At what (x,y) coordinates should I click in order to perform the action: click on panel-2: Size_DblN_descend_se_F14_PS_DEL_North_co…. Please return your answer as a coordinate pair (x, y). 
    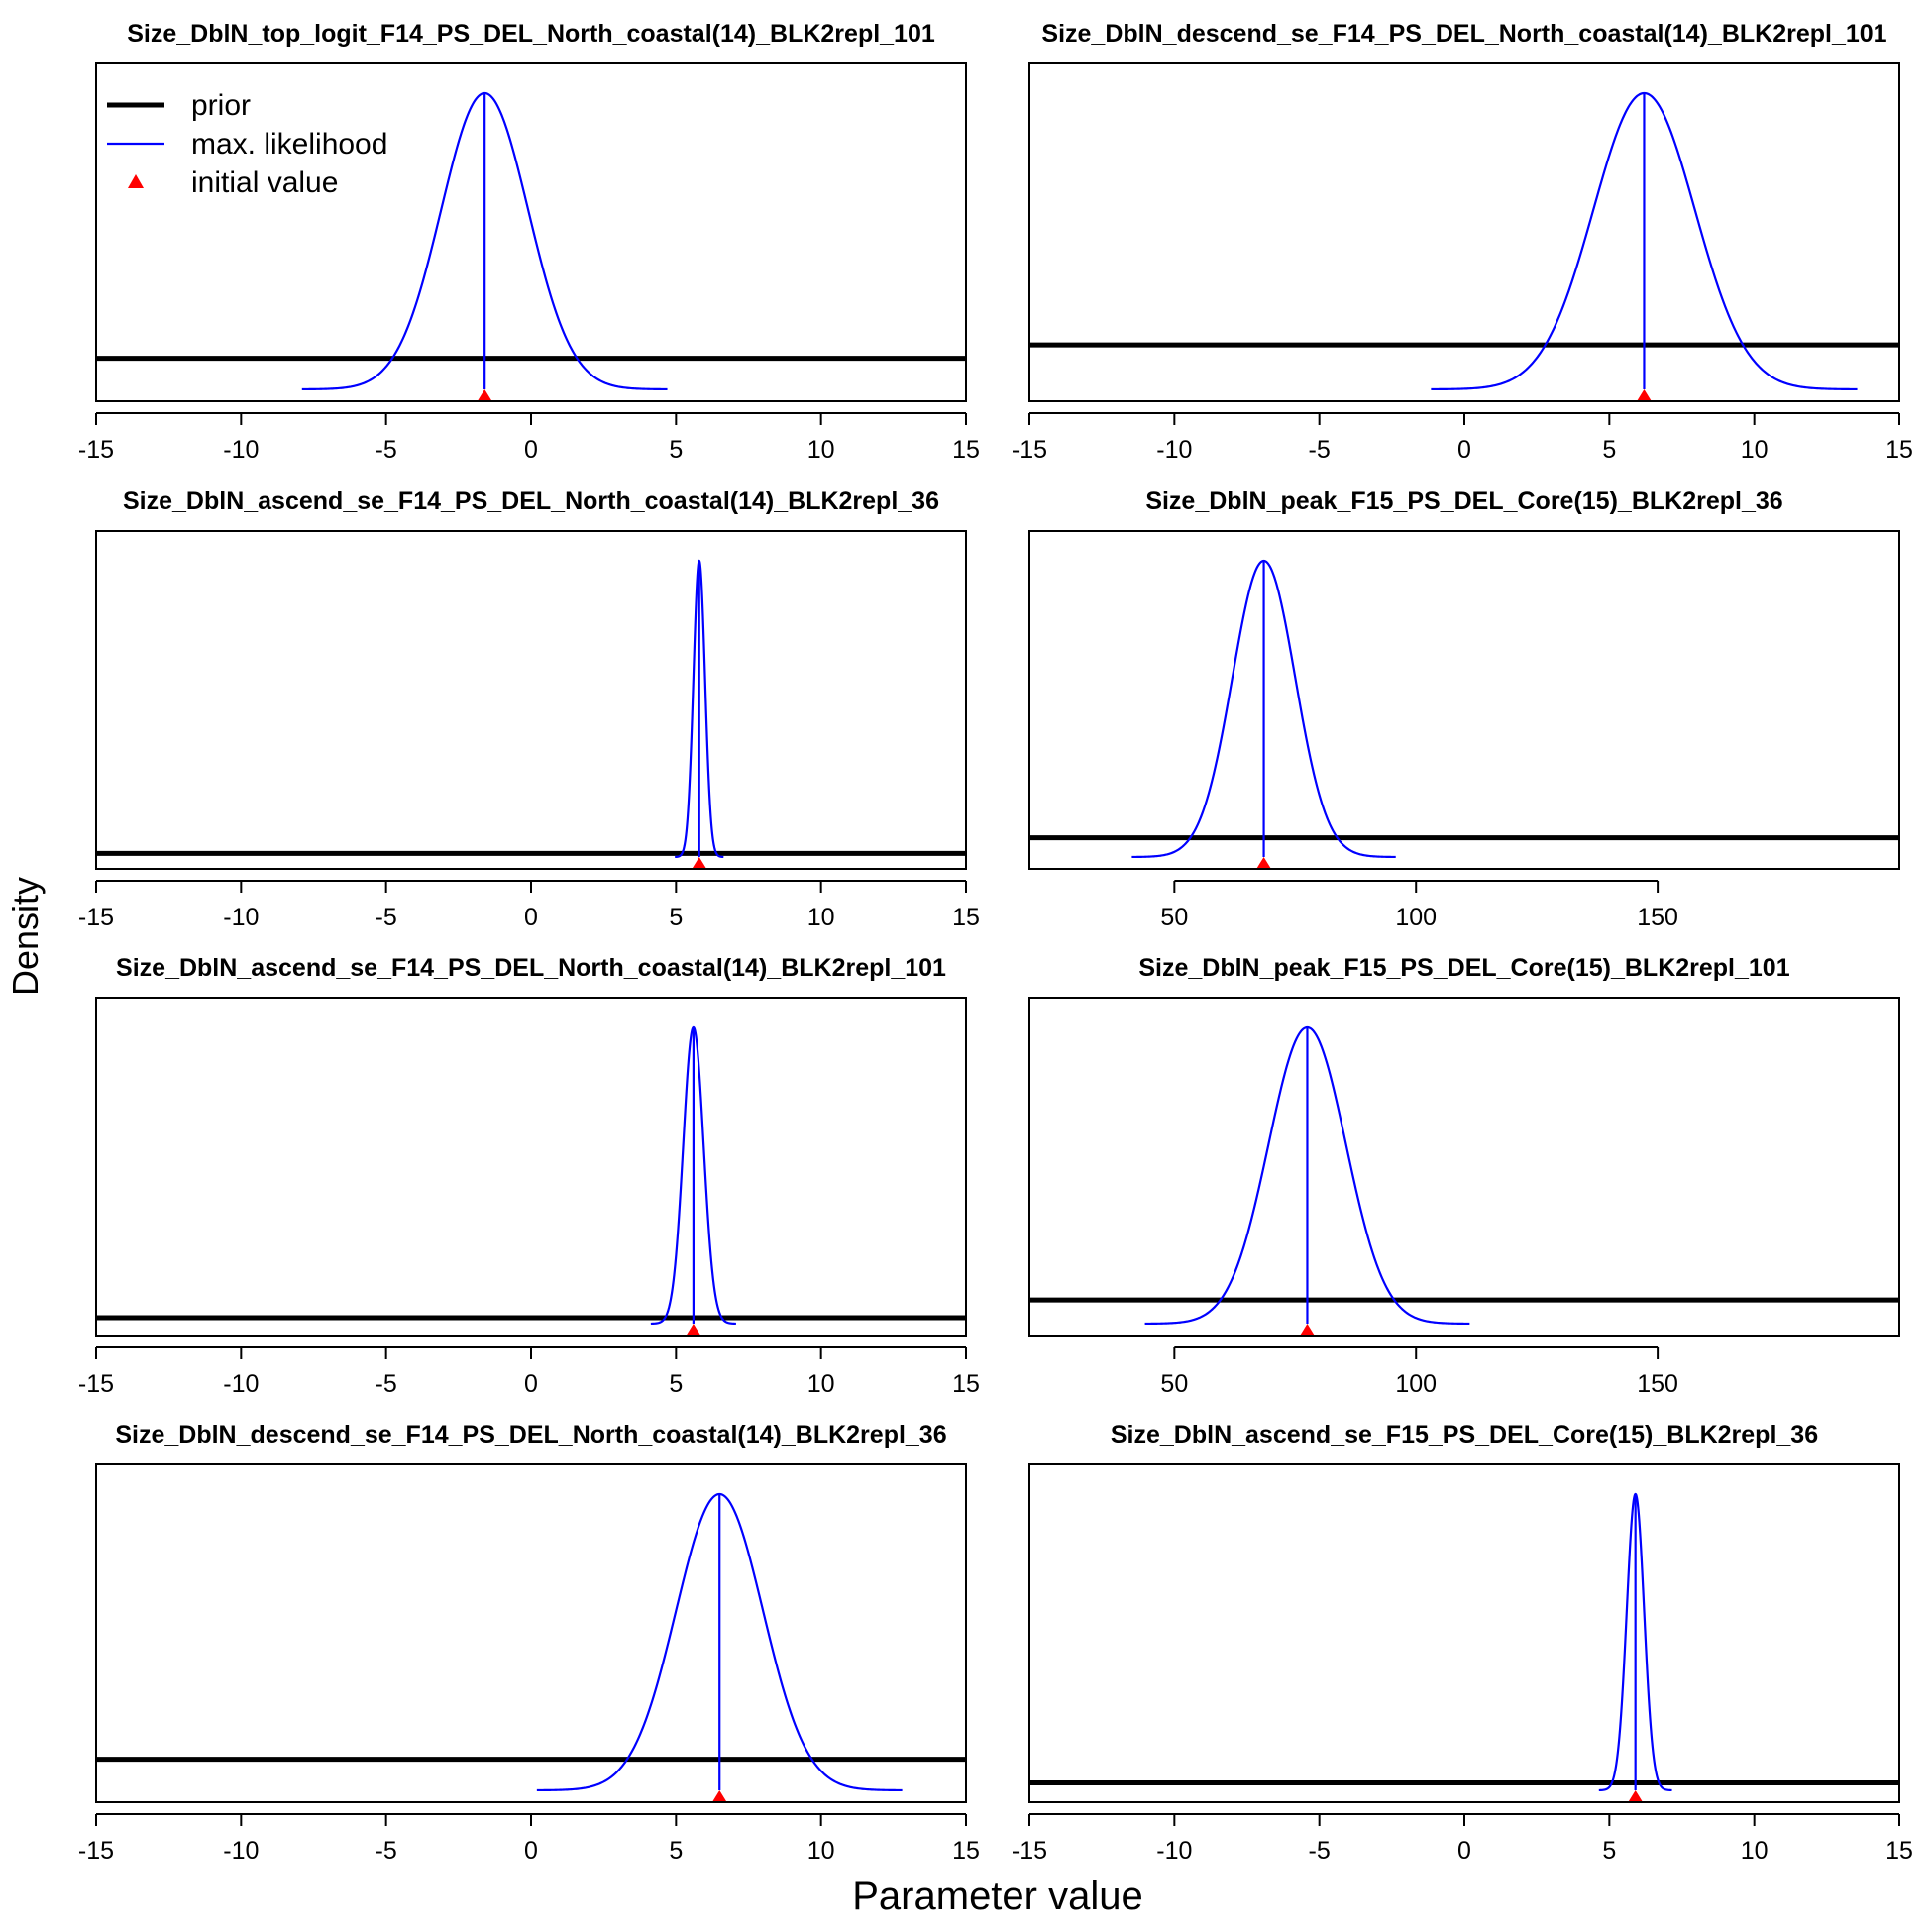
    Looking at the image, I should click on (1462, 242).